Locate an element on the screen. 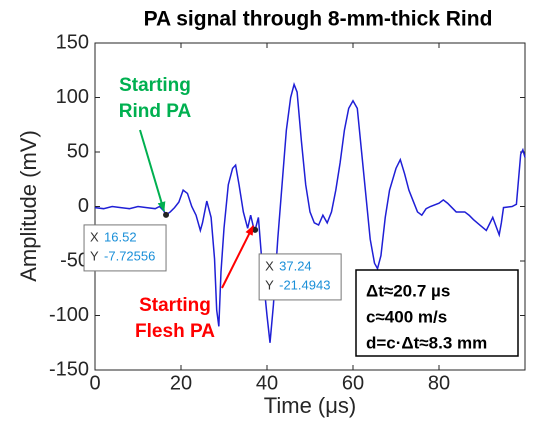 This screenshot has height=424, width=559. x-axis-label: Time (μs) is located at coordinates (310, 405).